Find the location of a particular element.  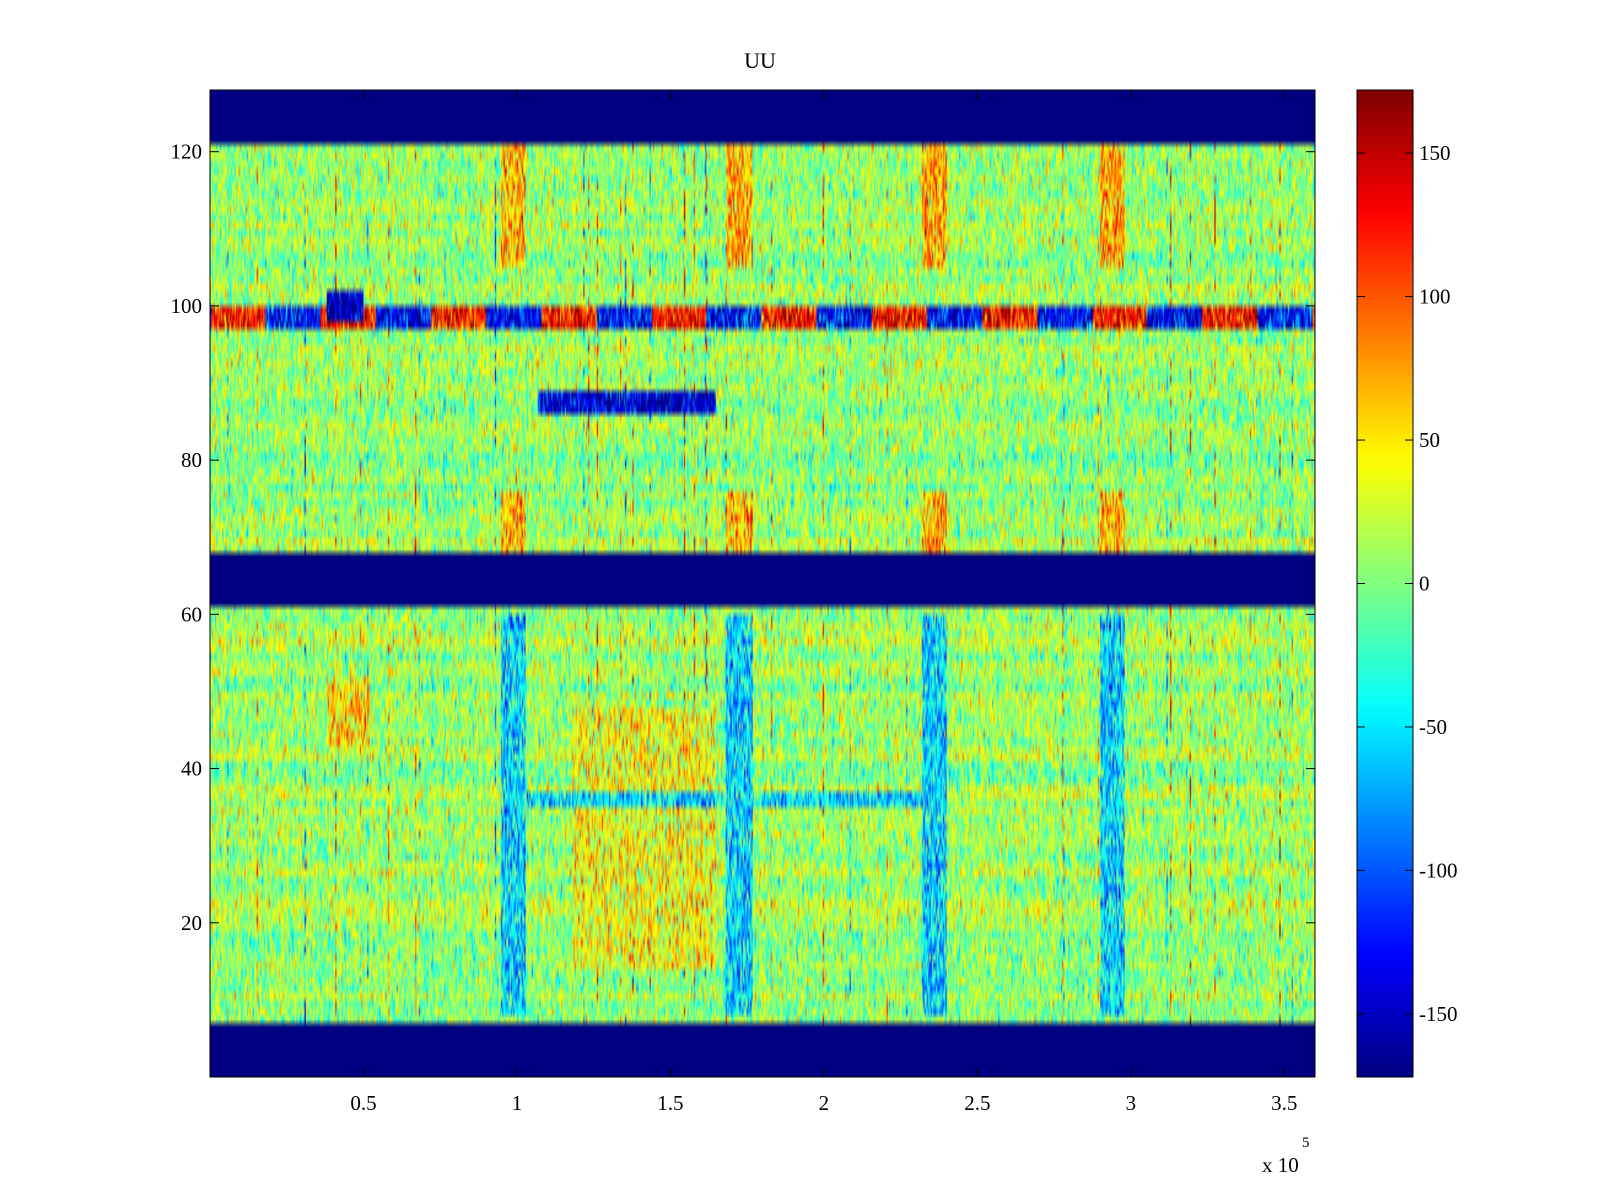

colorbar-tick-label: 150 is located at coordinates (1435, 153).